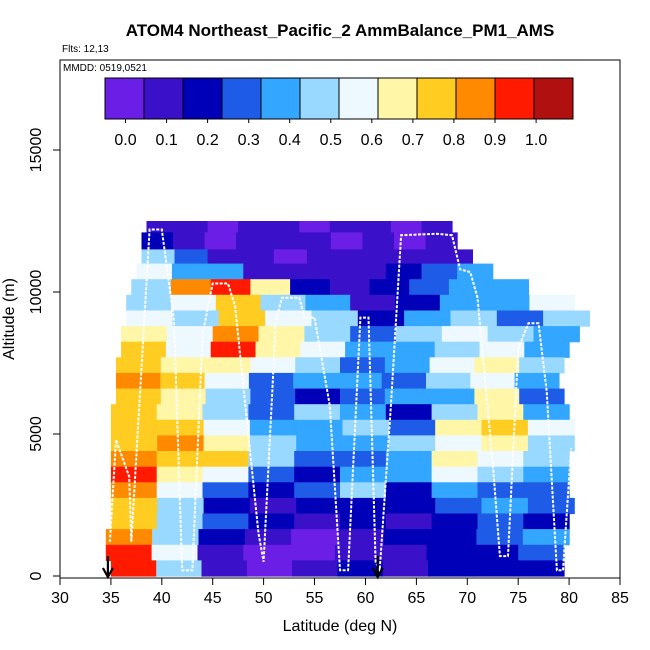 This screenshot has height=650, width=650. Describe the element at coordinates (162, 598) in the screenshot. I see `x-tick-label: 40` at that location.